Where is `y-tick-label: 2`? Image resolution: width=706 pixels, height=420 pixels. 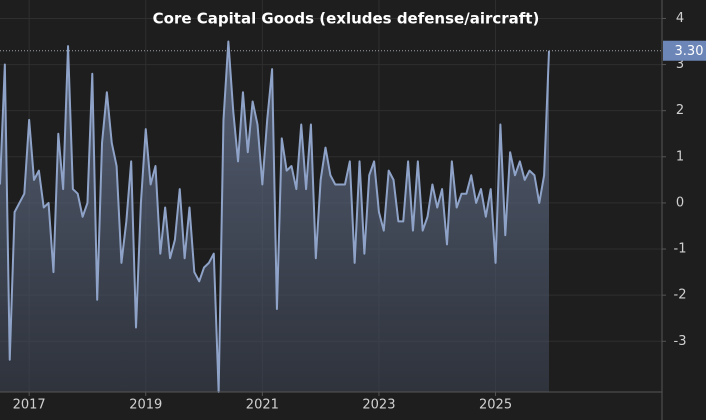 y-tick-label: 2 is located at coordinates (680, 110).